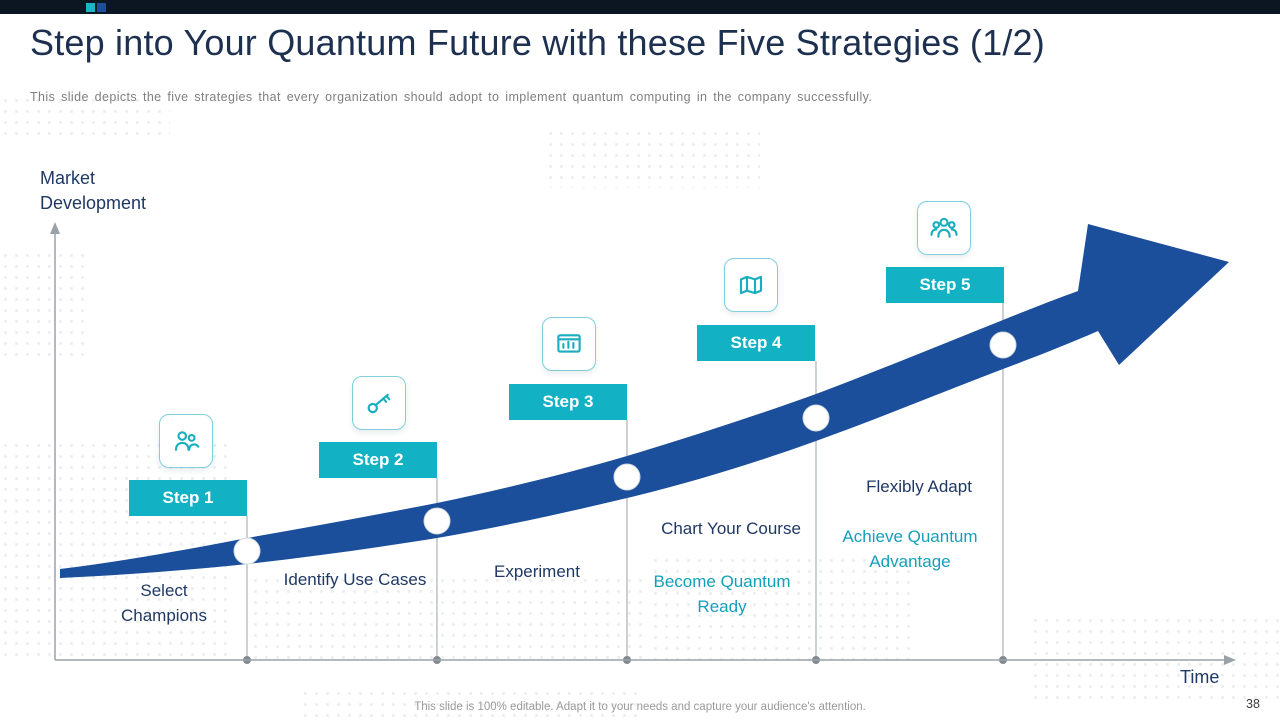 This screenshot has height=720, width=1280. What do you see at coordinates (93, 203) in the screenshot?
I see `y-axis-label-line2: Development` at bounding box center [93, 203].